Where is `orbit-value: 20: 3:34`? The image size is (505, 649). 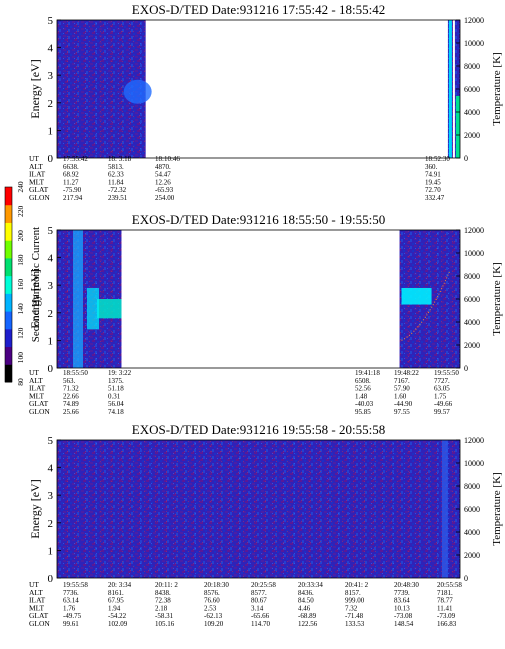
orbit-value: 20: 3:34 is located at coordinates (120, 585).